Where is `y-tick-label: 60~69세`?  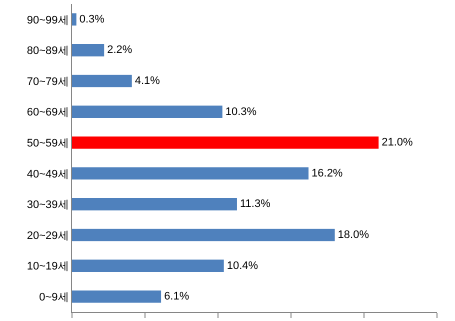 y-tick-label: 60~69세 is located at coordinates (47, 112).